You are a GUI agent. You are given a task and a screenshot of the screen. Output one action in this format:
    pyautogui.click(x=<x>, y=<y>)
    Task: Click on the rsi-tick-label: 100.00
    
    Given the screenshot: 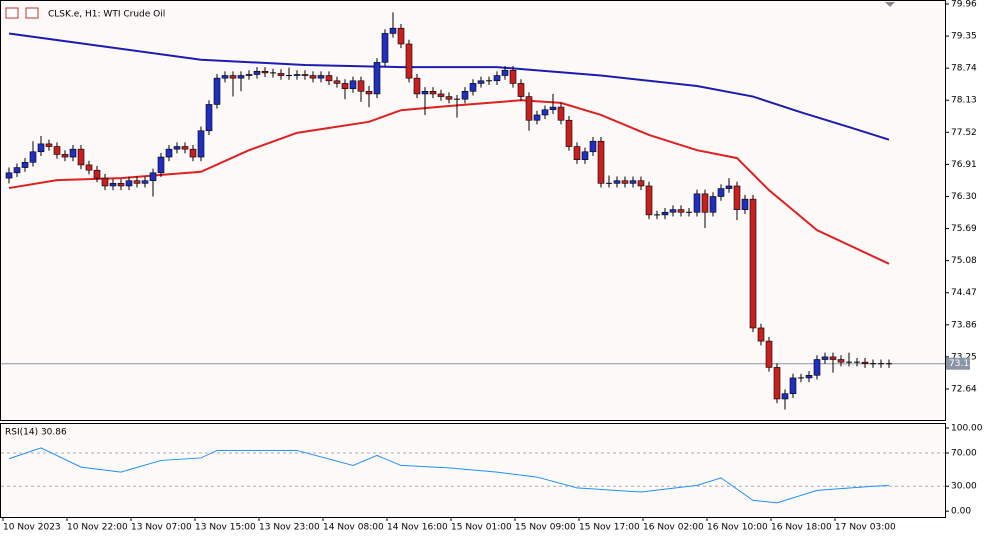 What is the action you would take?
    pyautogui.click(x=967, y=428)
    